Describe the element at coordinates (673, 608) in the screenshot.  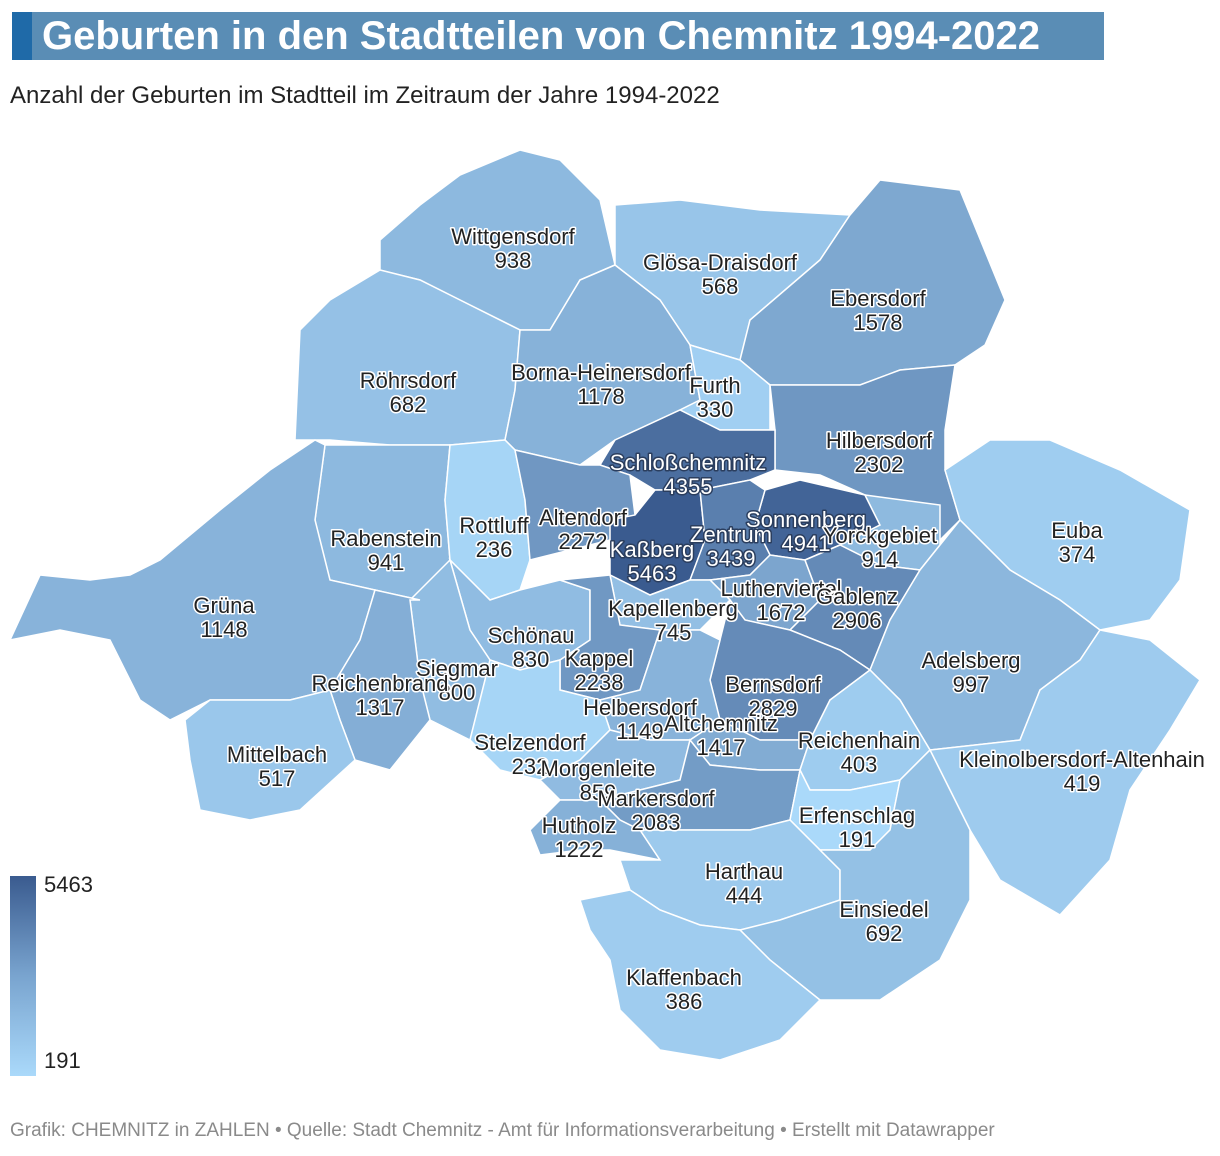
I see `district-name-label: Kapellenberg` at that location.